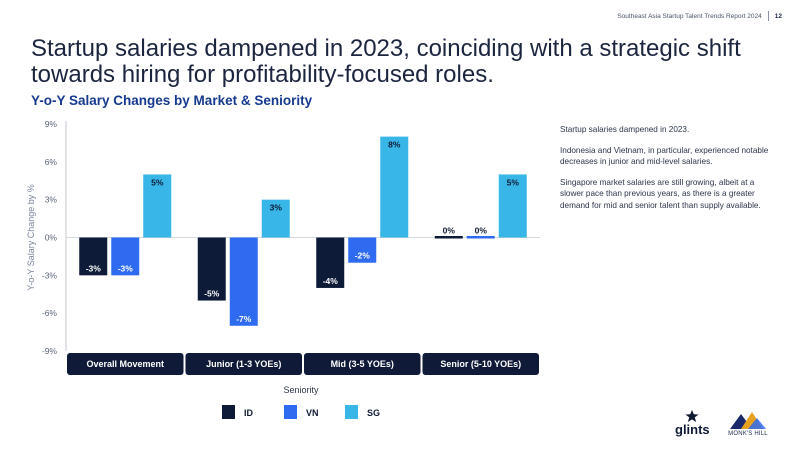  What do you see at coordinates (748, 434) in the screenshot?
I see `monks-hill-wordmark: MONK'S HILL` at bounding box center [748, 434].